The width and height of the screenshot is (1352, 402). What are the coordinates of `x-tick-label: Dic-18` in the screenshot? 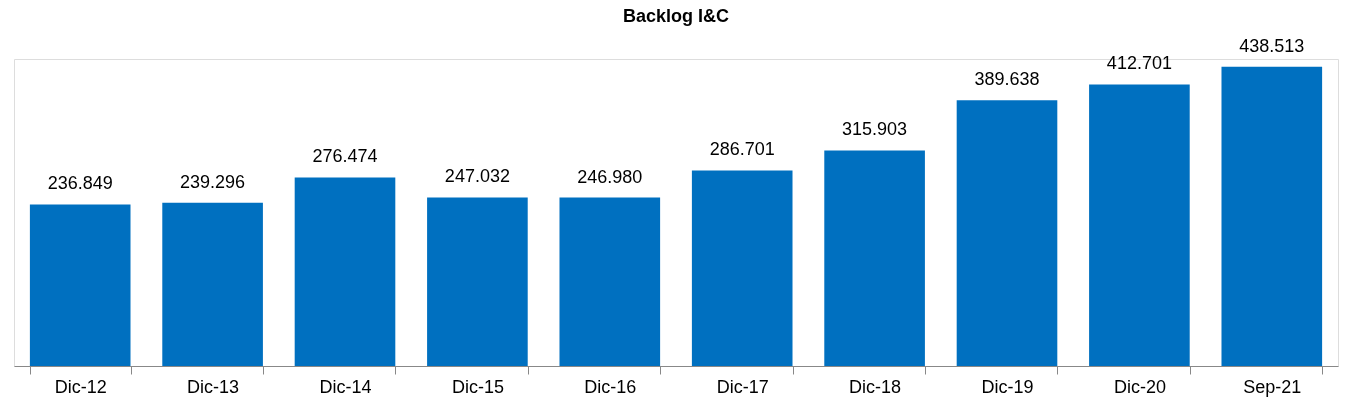 It's located at (875, 386).